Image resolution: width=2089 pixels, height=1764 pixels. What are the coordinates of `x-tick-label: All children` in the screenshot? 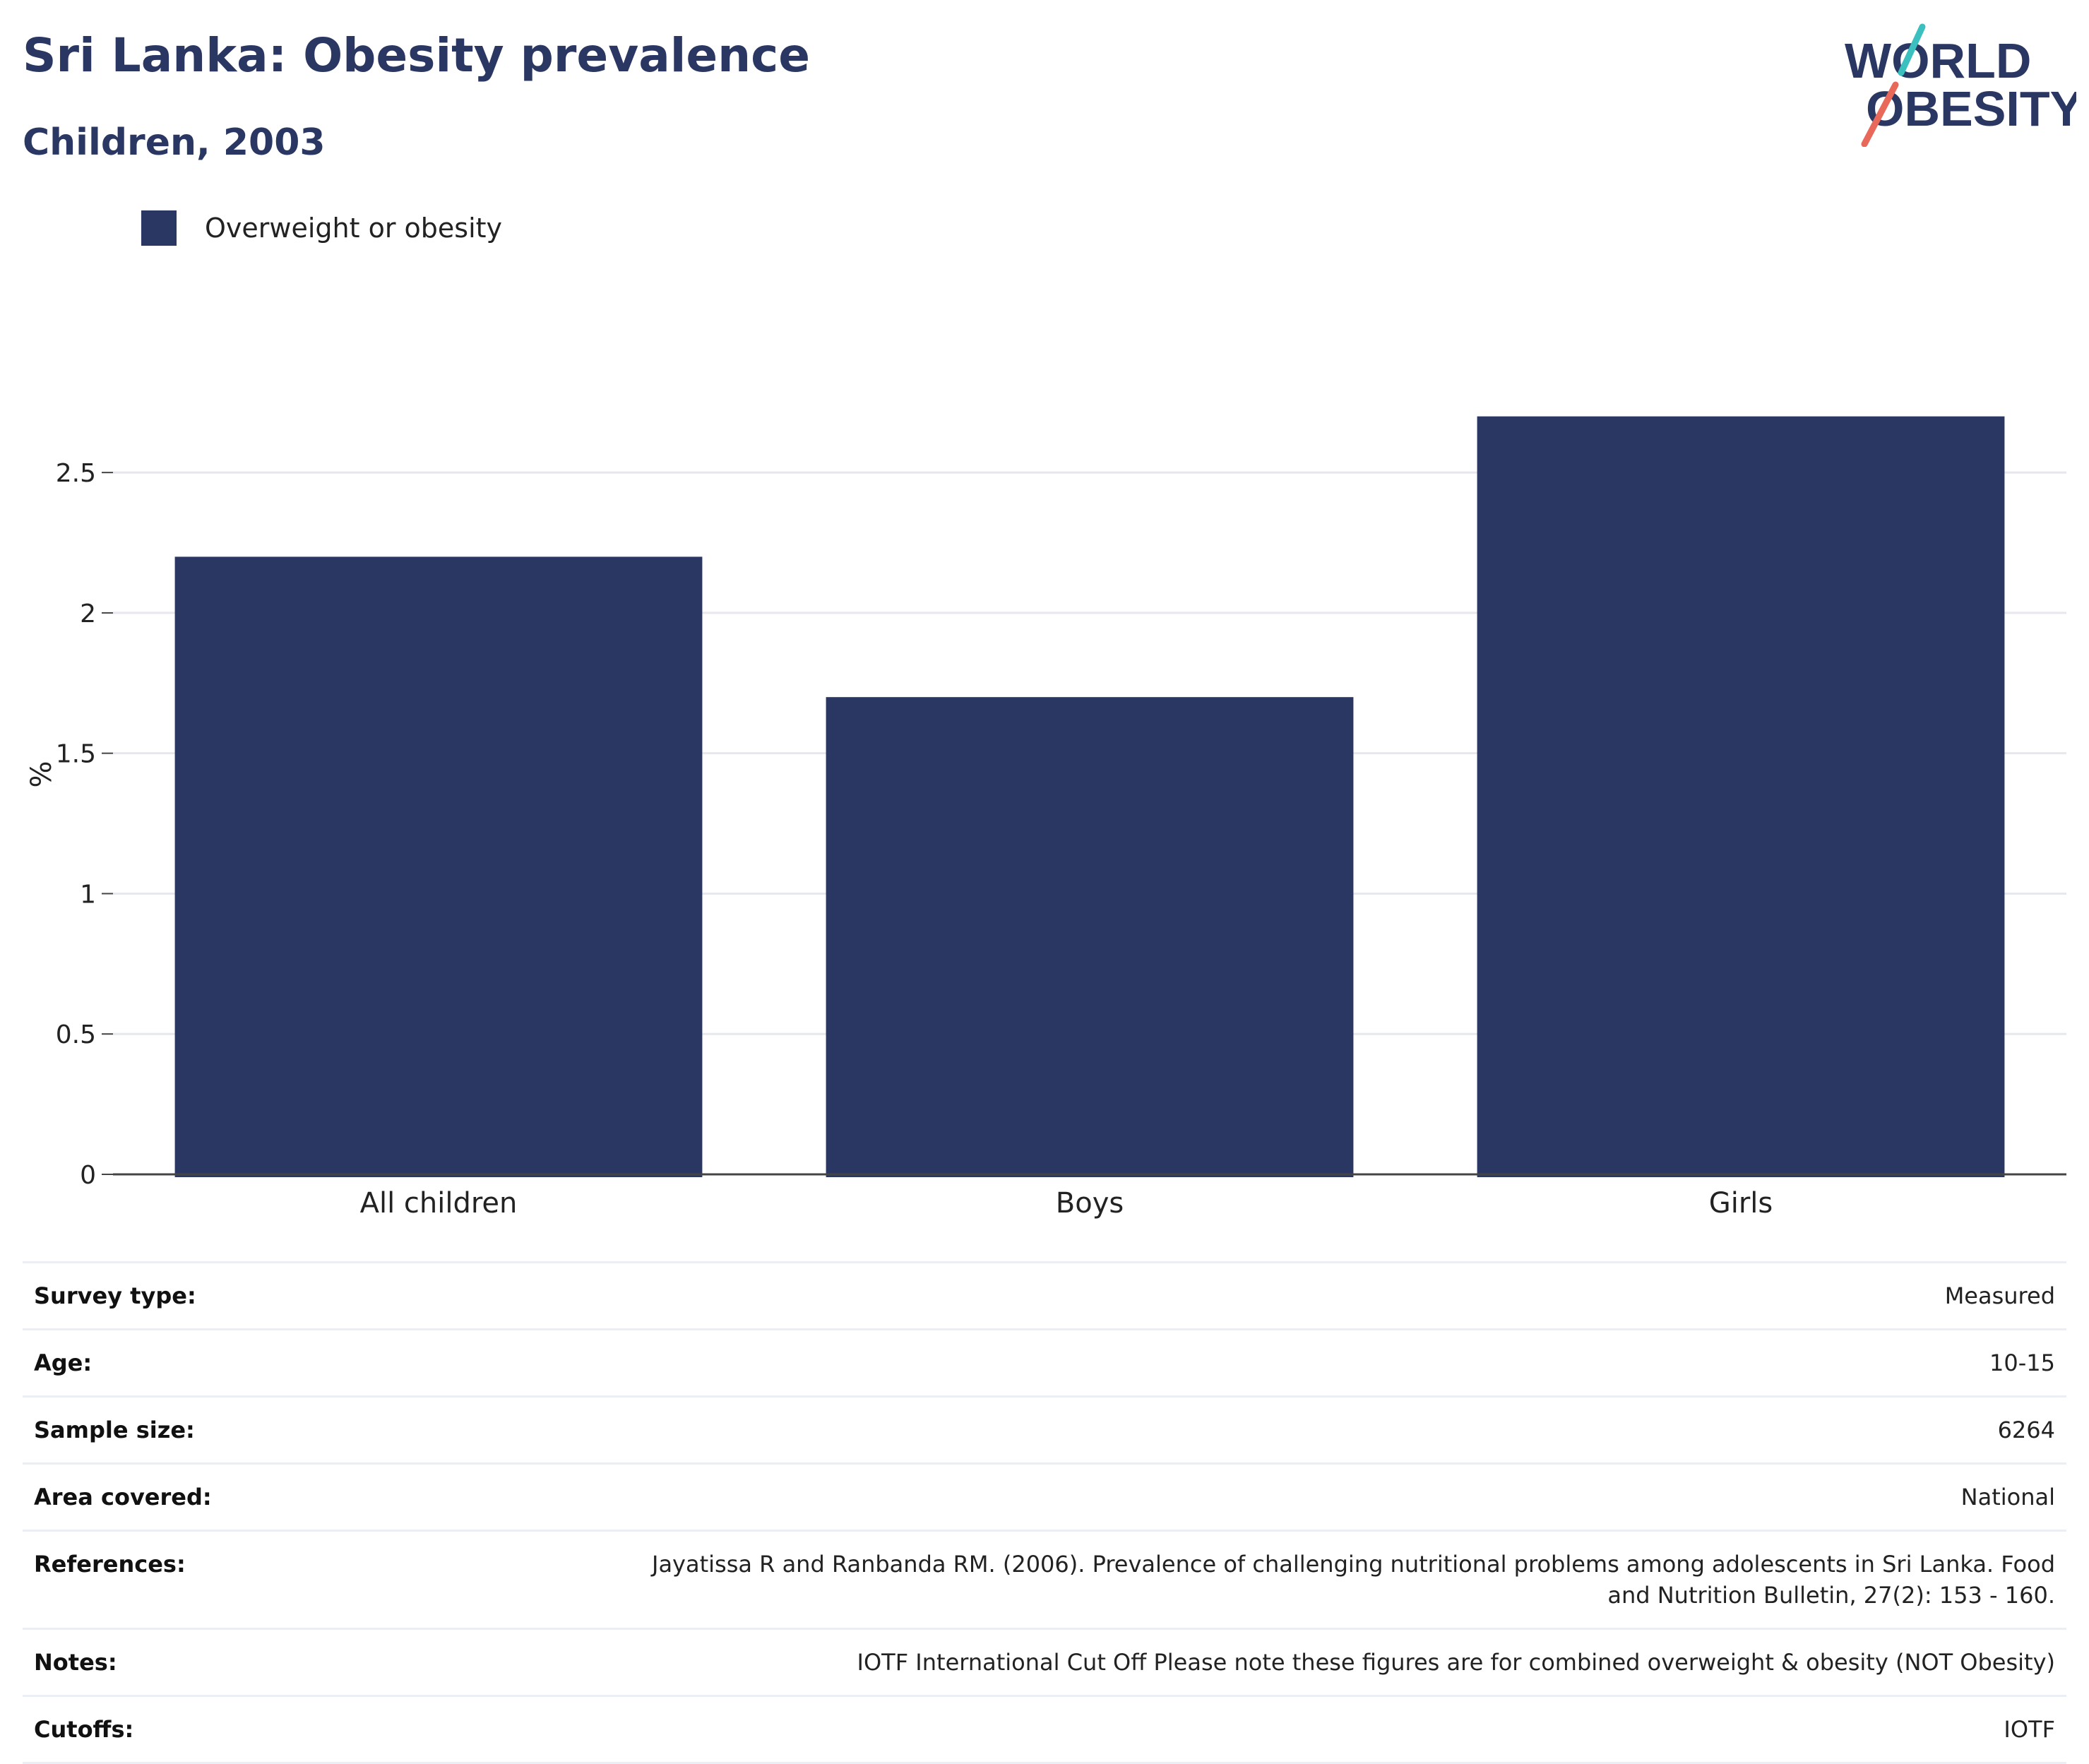 It's located at (439, 1203).